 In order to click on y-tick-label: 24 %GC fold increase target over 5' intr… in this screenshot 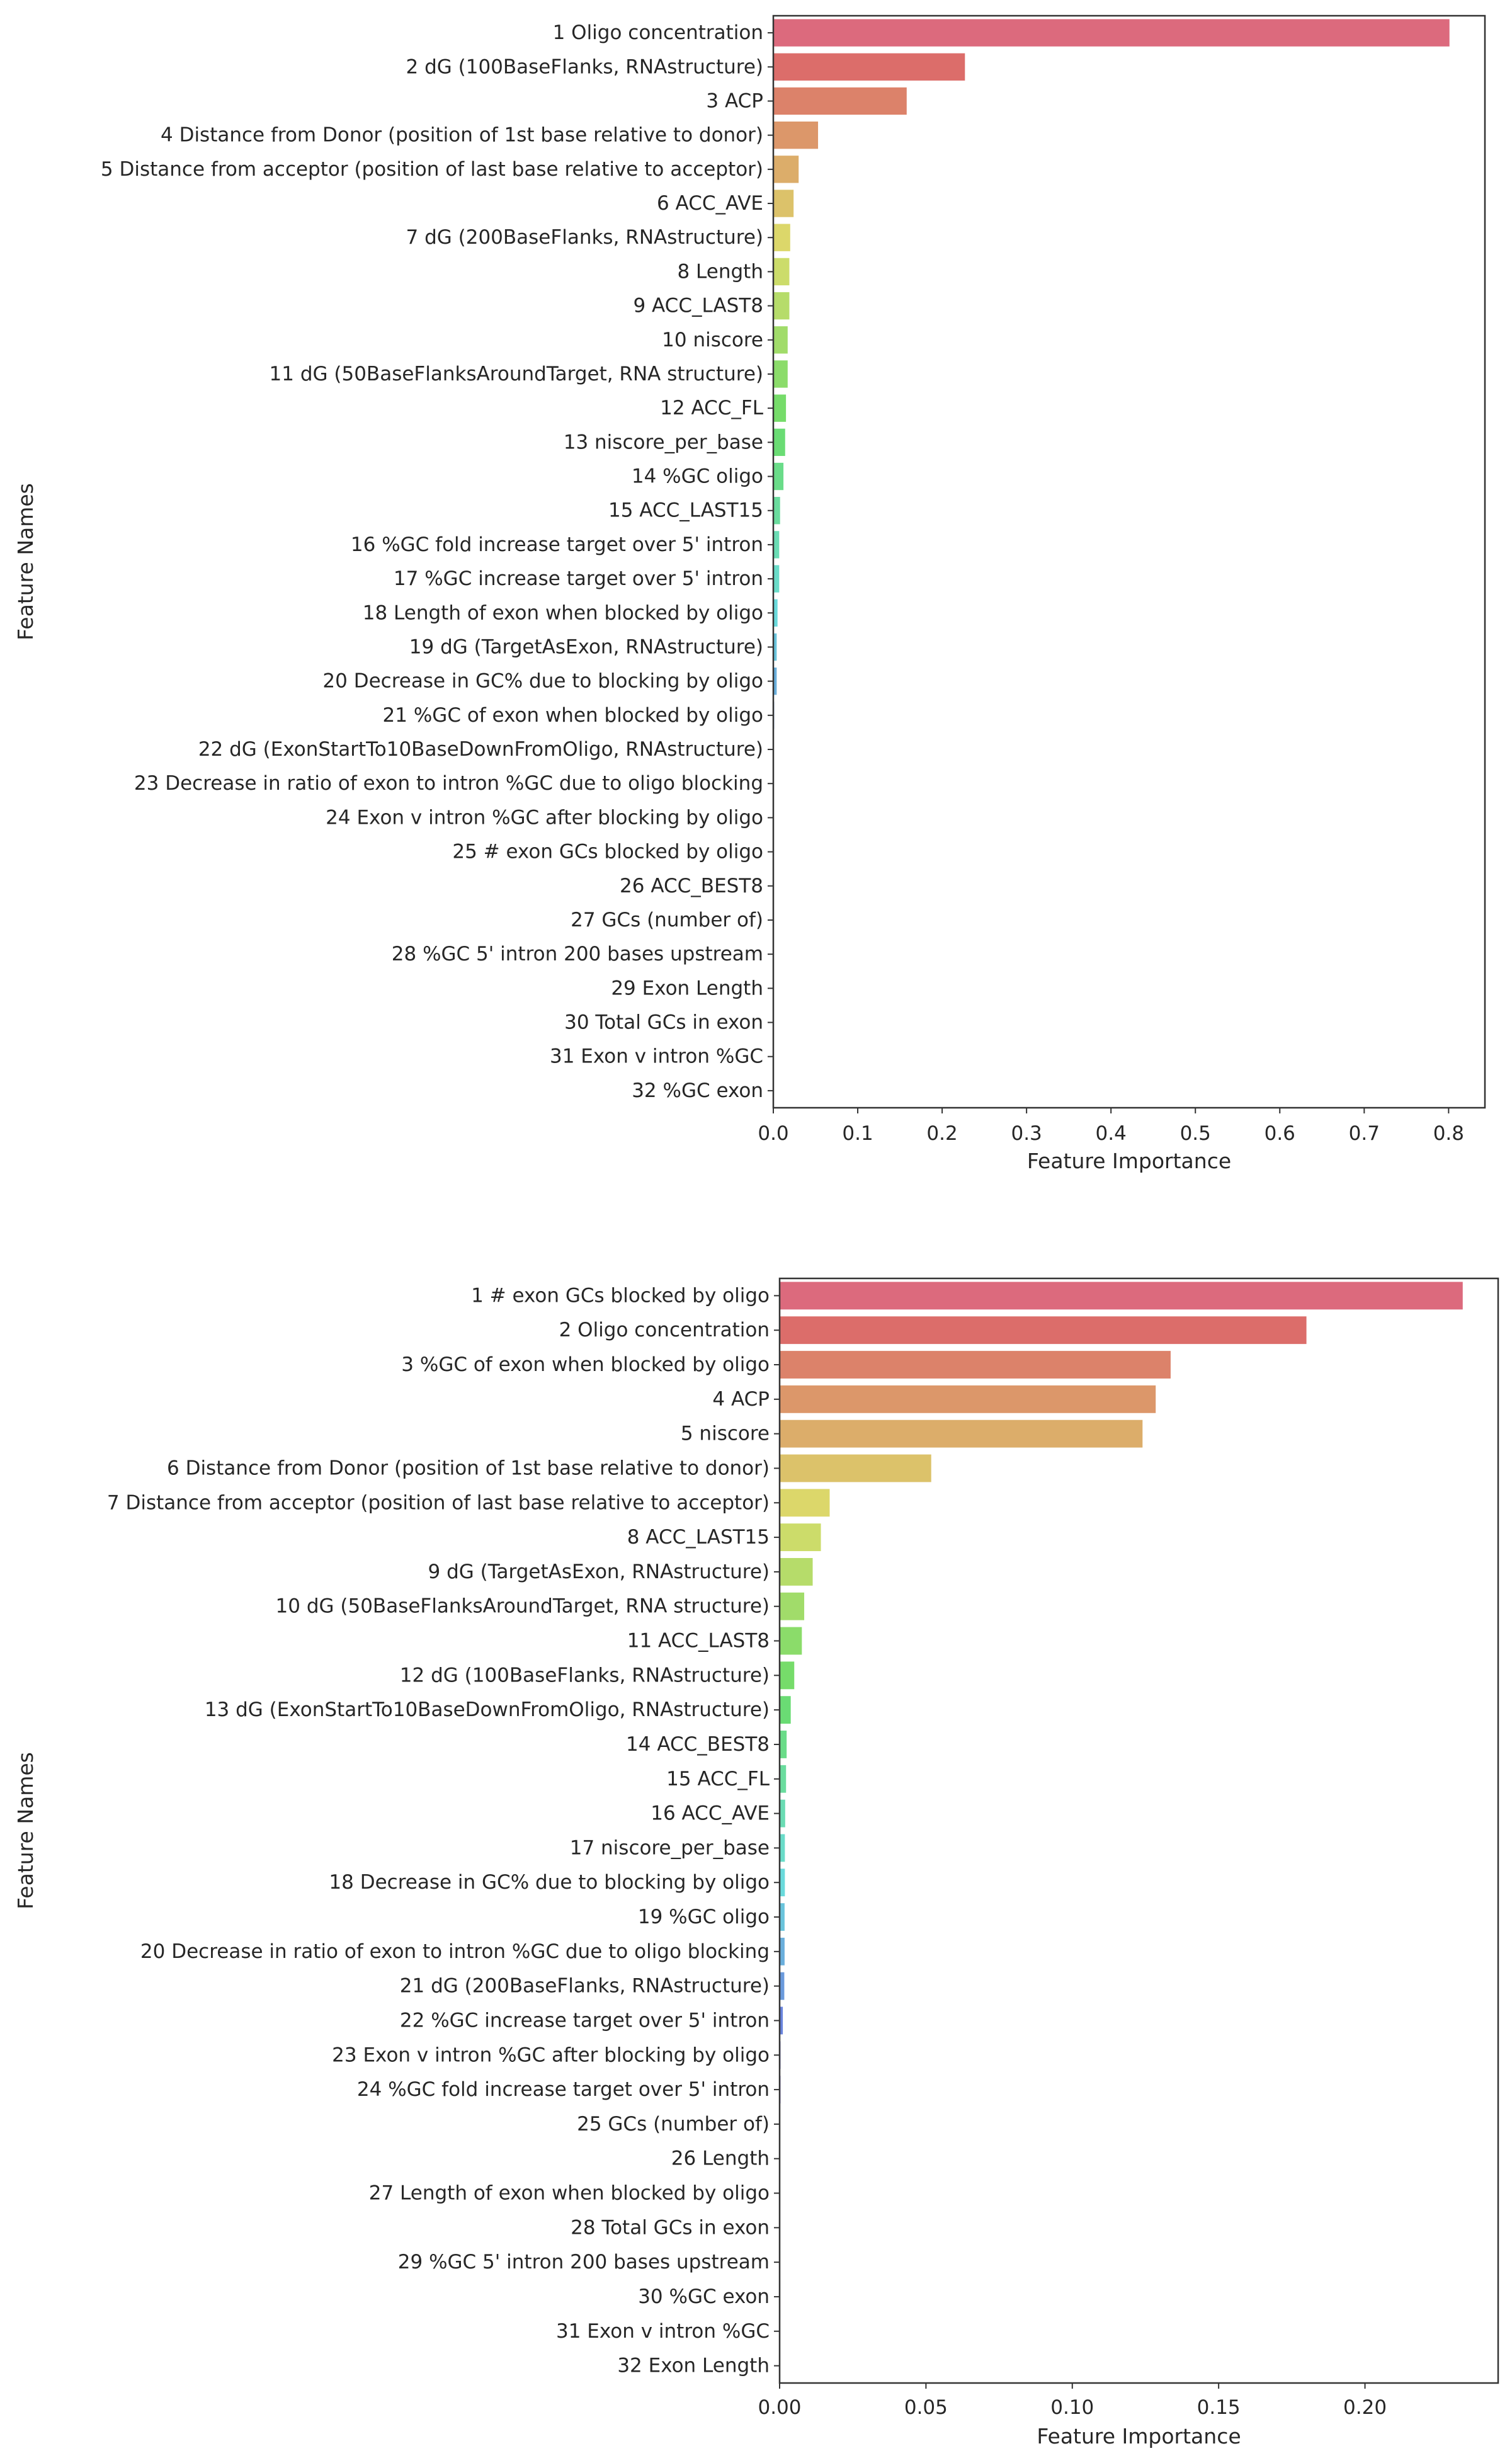, I will do `click(564, 2089)`.